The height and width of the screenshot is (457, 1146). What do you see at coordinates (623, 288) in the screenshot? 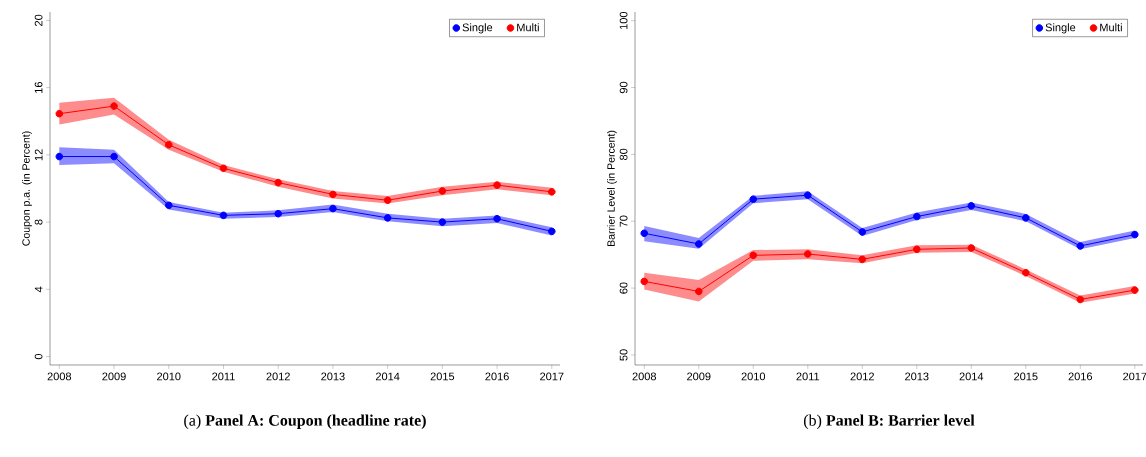
I see `y-tick-label: 60` at bounding box center [623, 288].